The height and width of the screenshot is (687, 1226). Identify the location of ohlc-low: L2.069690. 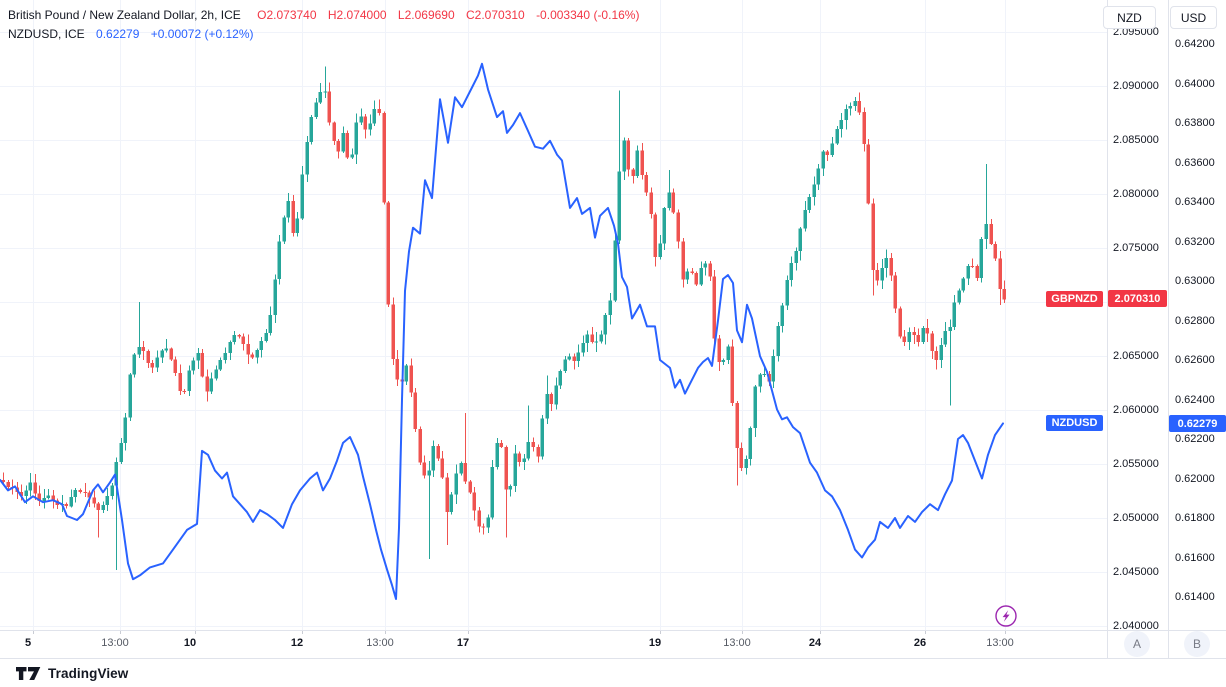
(426, 15).